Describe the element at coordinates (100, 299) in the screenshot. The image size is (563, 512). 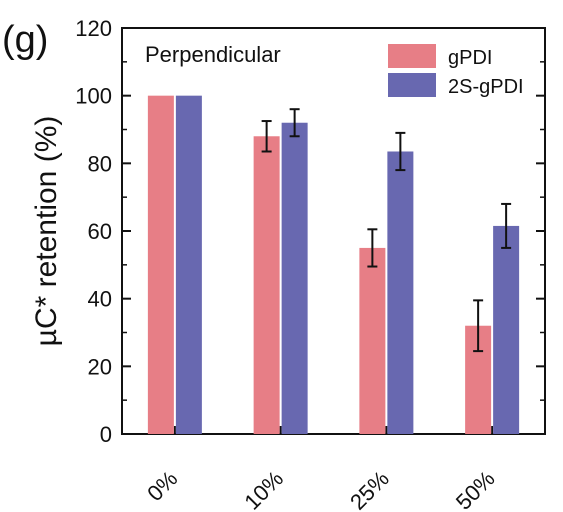
I see `y-tick-label: 40` at that location.